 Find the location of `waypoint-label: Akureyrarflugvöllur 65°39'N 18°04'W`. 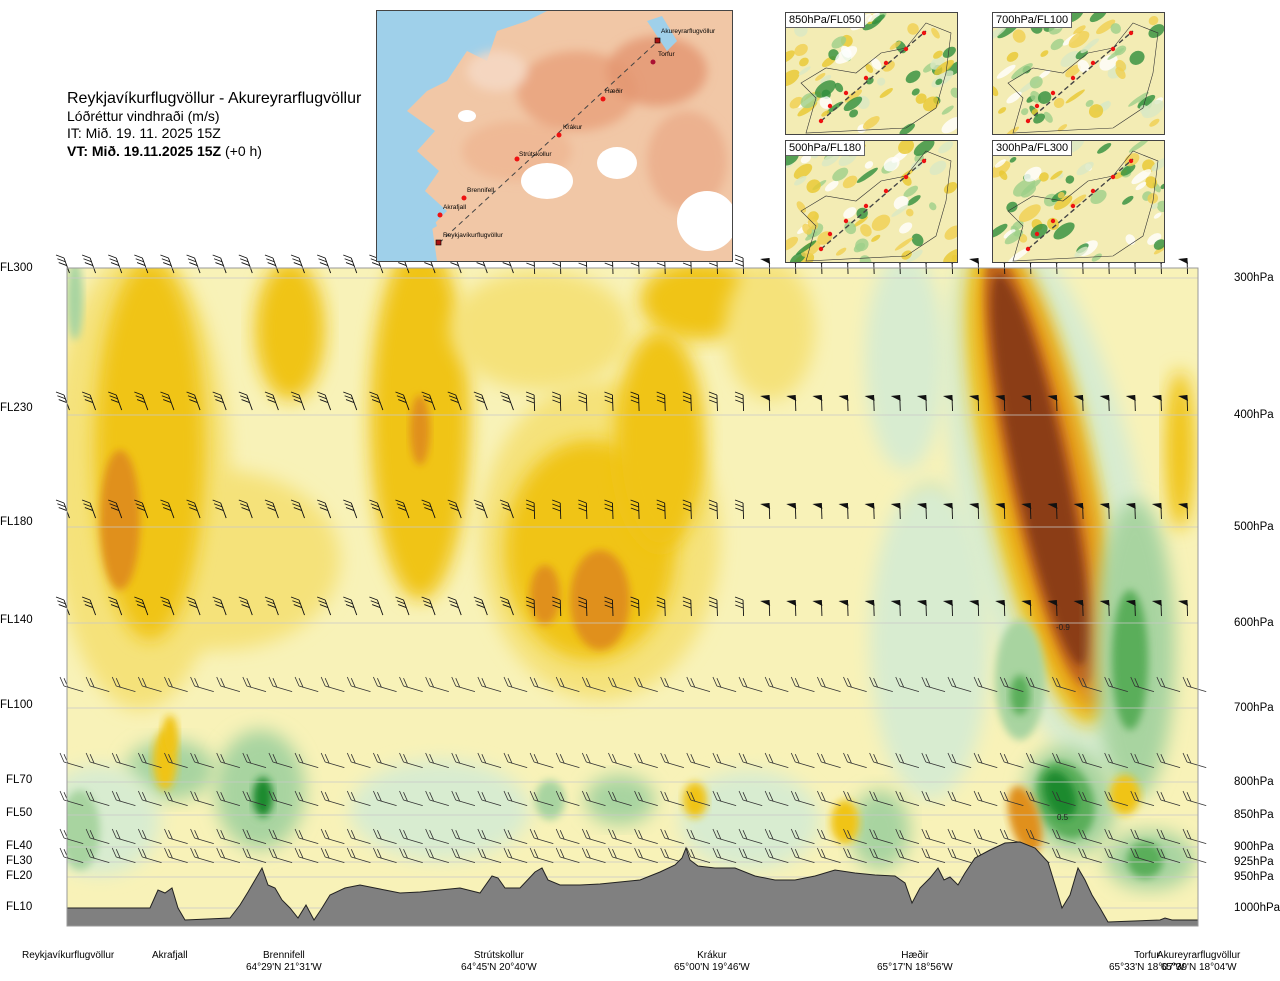

waypoint-label: Akureyrarflugvöllur 65°39'N 18°04'W is located at coordinates (1198, 962).